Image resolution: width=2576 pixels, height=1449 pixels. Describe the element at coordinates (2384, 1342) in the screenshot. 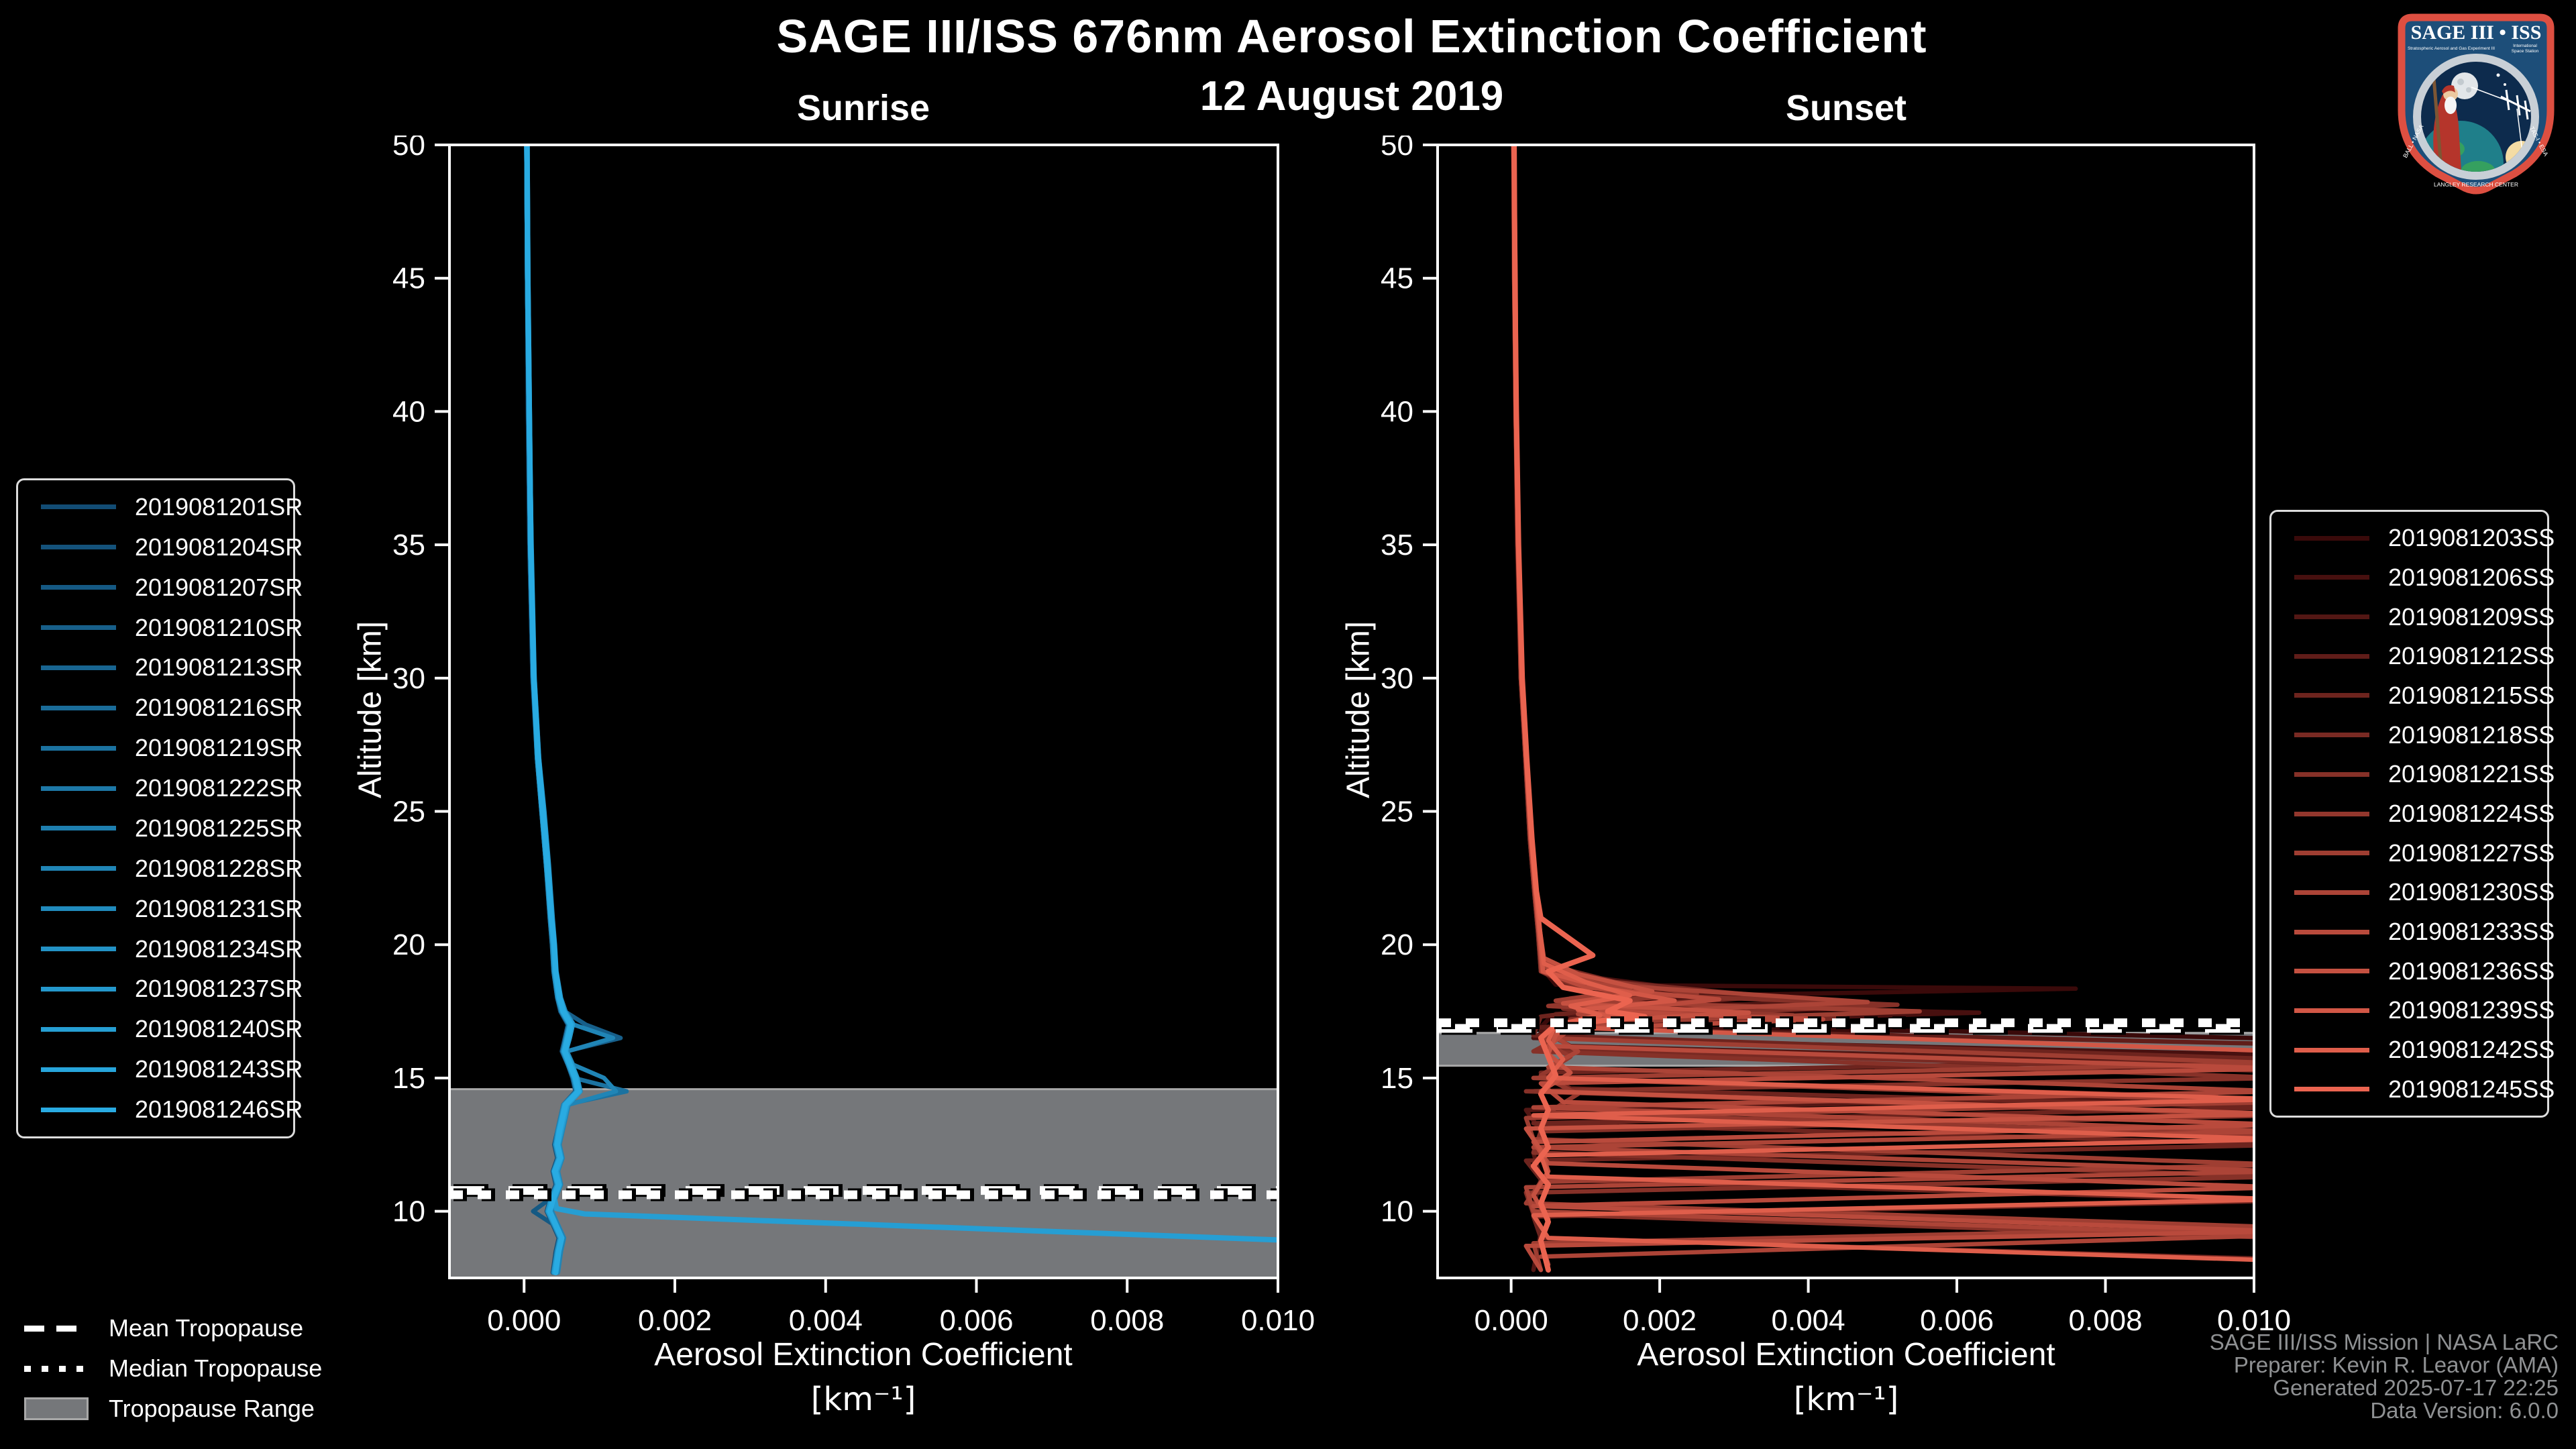

I see `attribution-mission: SAGE III/ISS Mission | NASA LaRC` at that location.